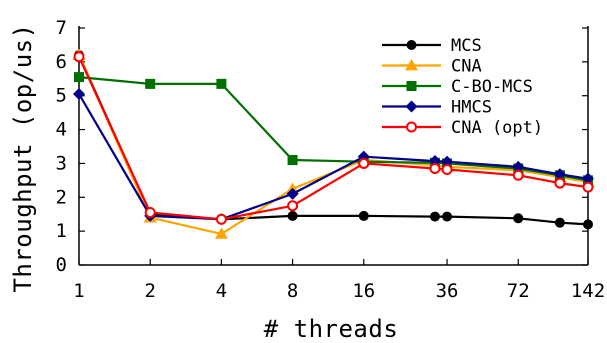 The width and height of the screenshot is (607, 343). I want to click on legend-item: CNA (opt), so click(462, 128).